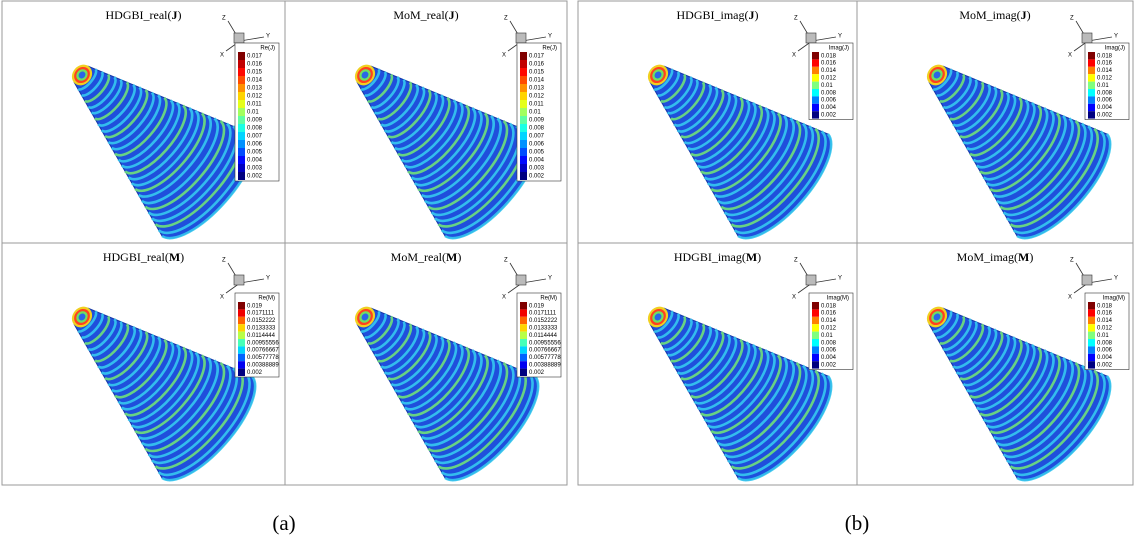 This screenshot has width=1135, height=545. What do you see at coordinates (548, 299) in the screenshot?
I see `legend-title: Re(M)` at bounding box center [548, 299].